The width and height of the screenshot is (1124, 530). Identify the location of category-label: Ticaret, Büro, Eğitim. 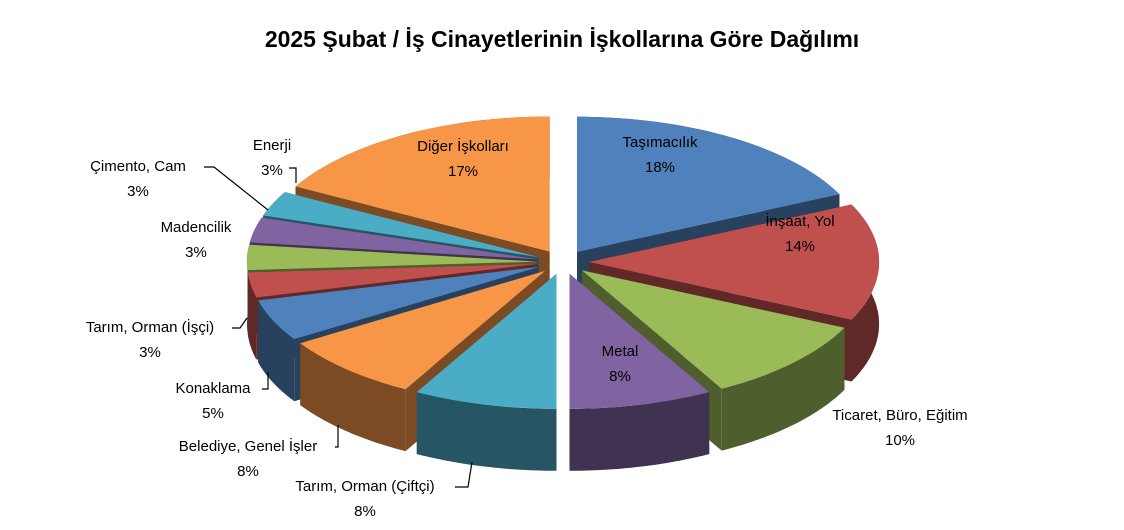
(899, 415).